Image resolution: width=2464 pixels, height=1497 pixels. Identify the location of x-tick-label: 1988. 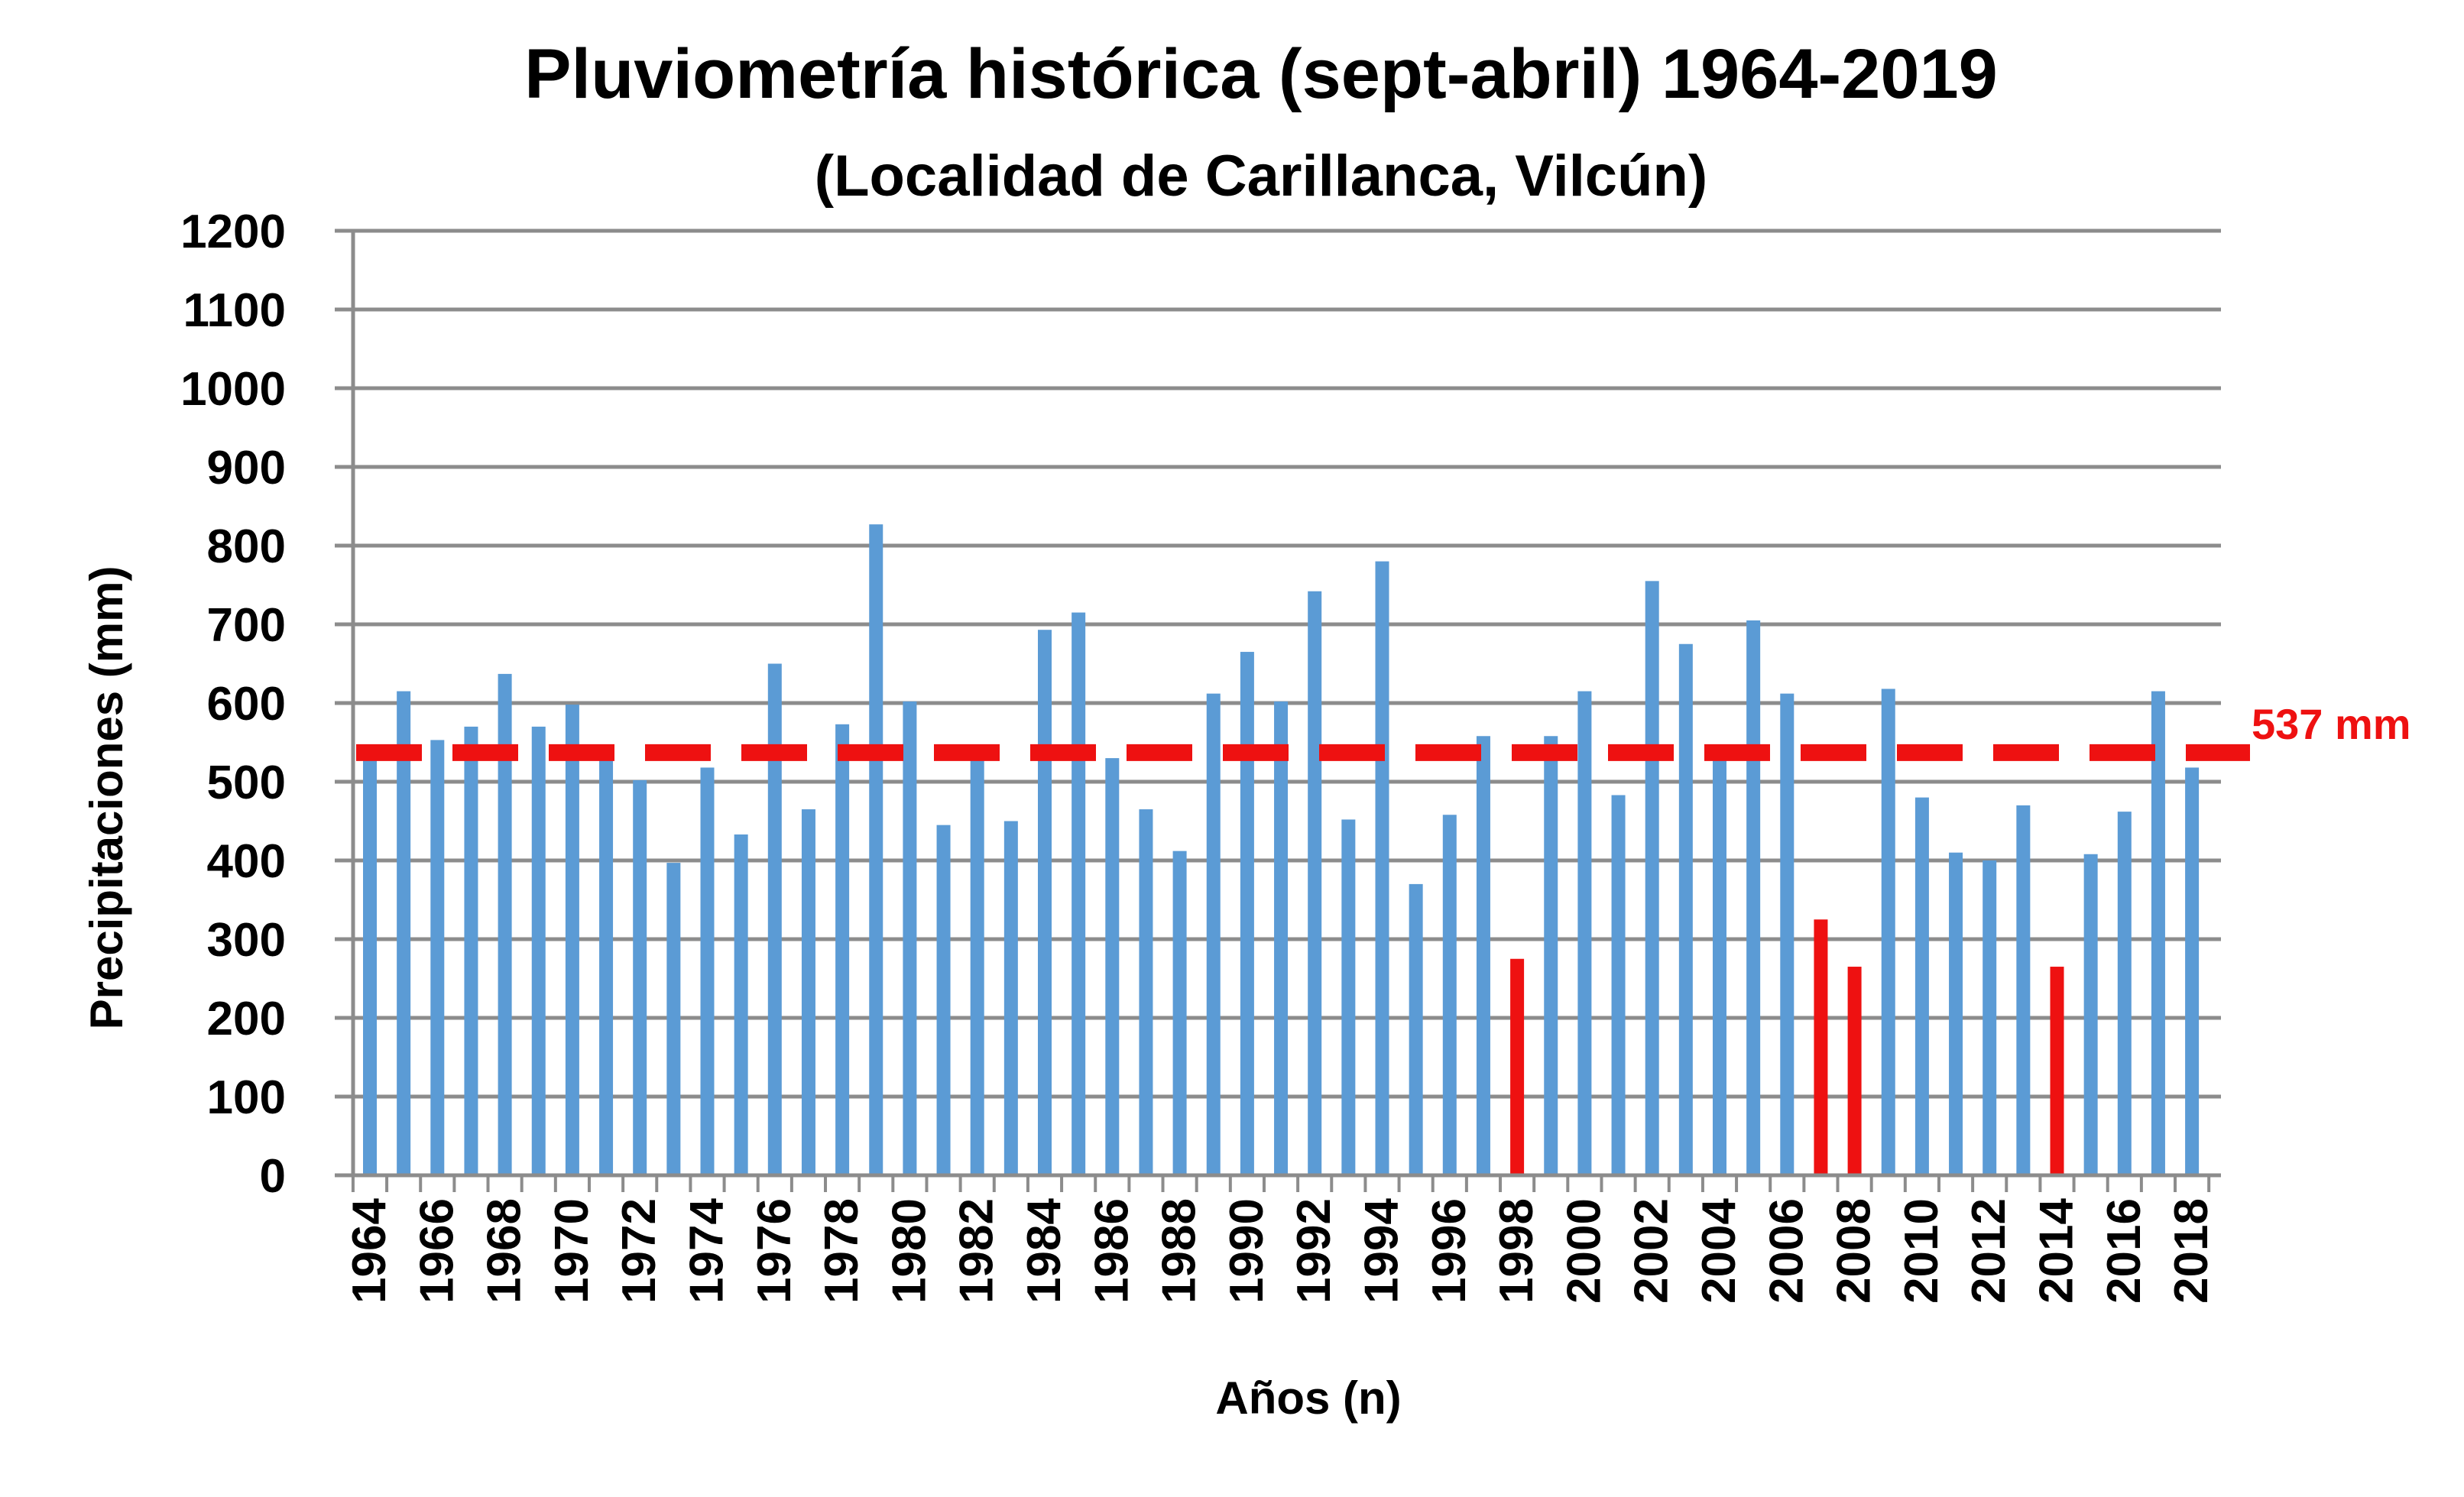
(1179, 1251).